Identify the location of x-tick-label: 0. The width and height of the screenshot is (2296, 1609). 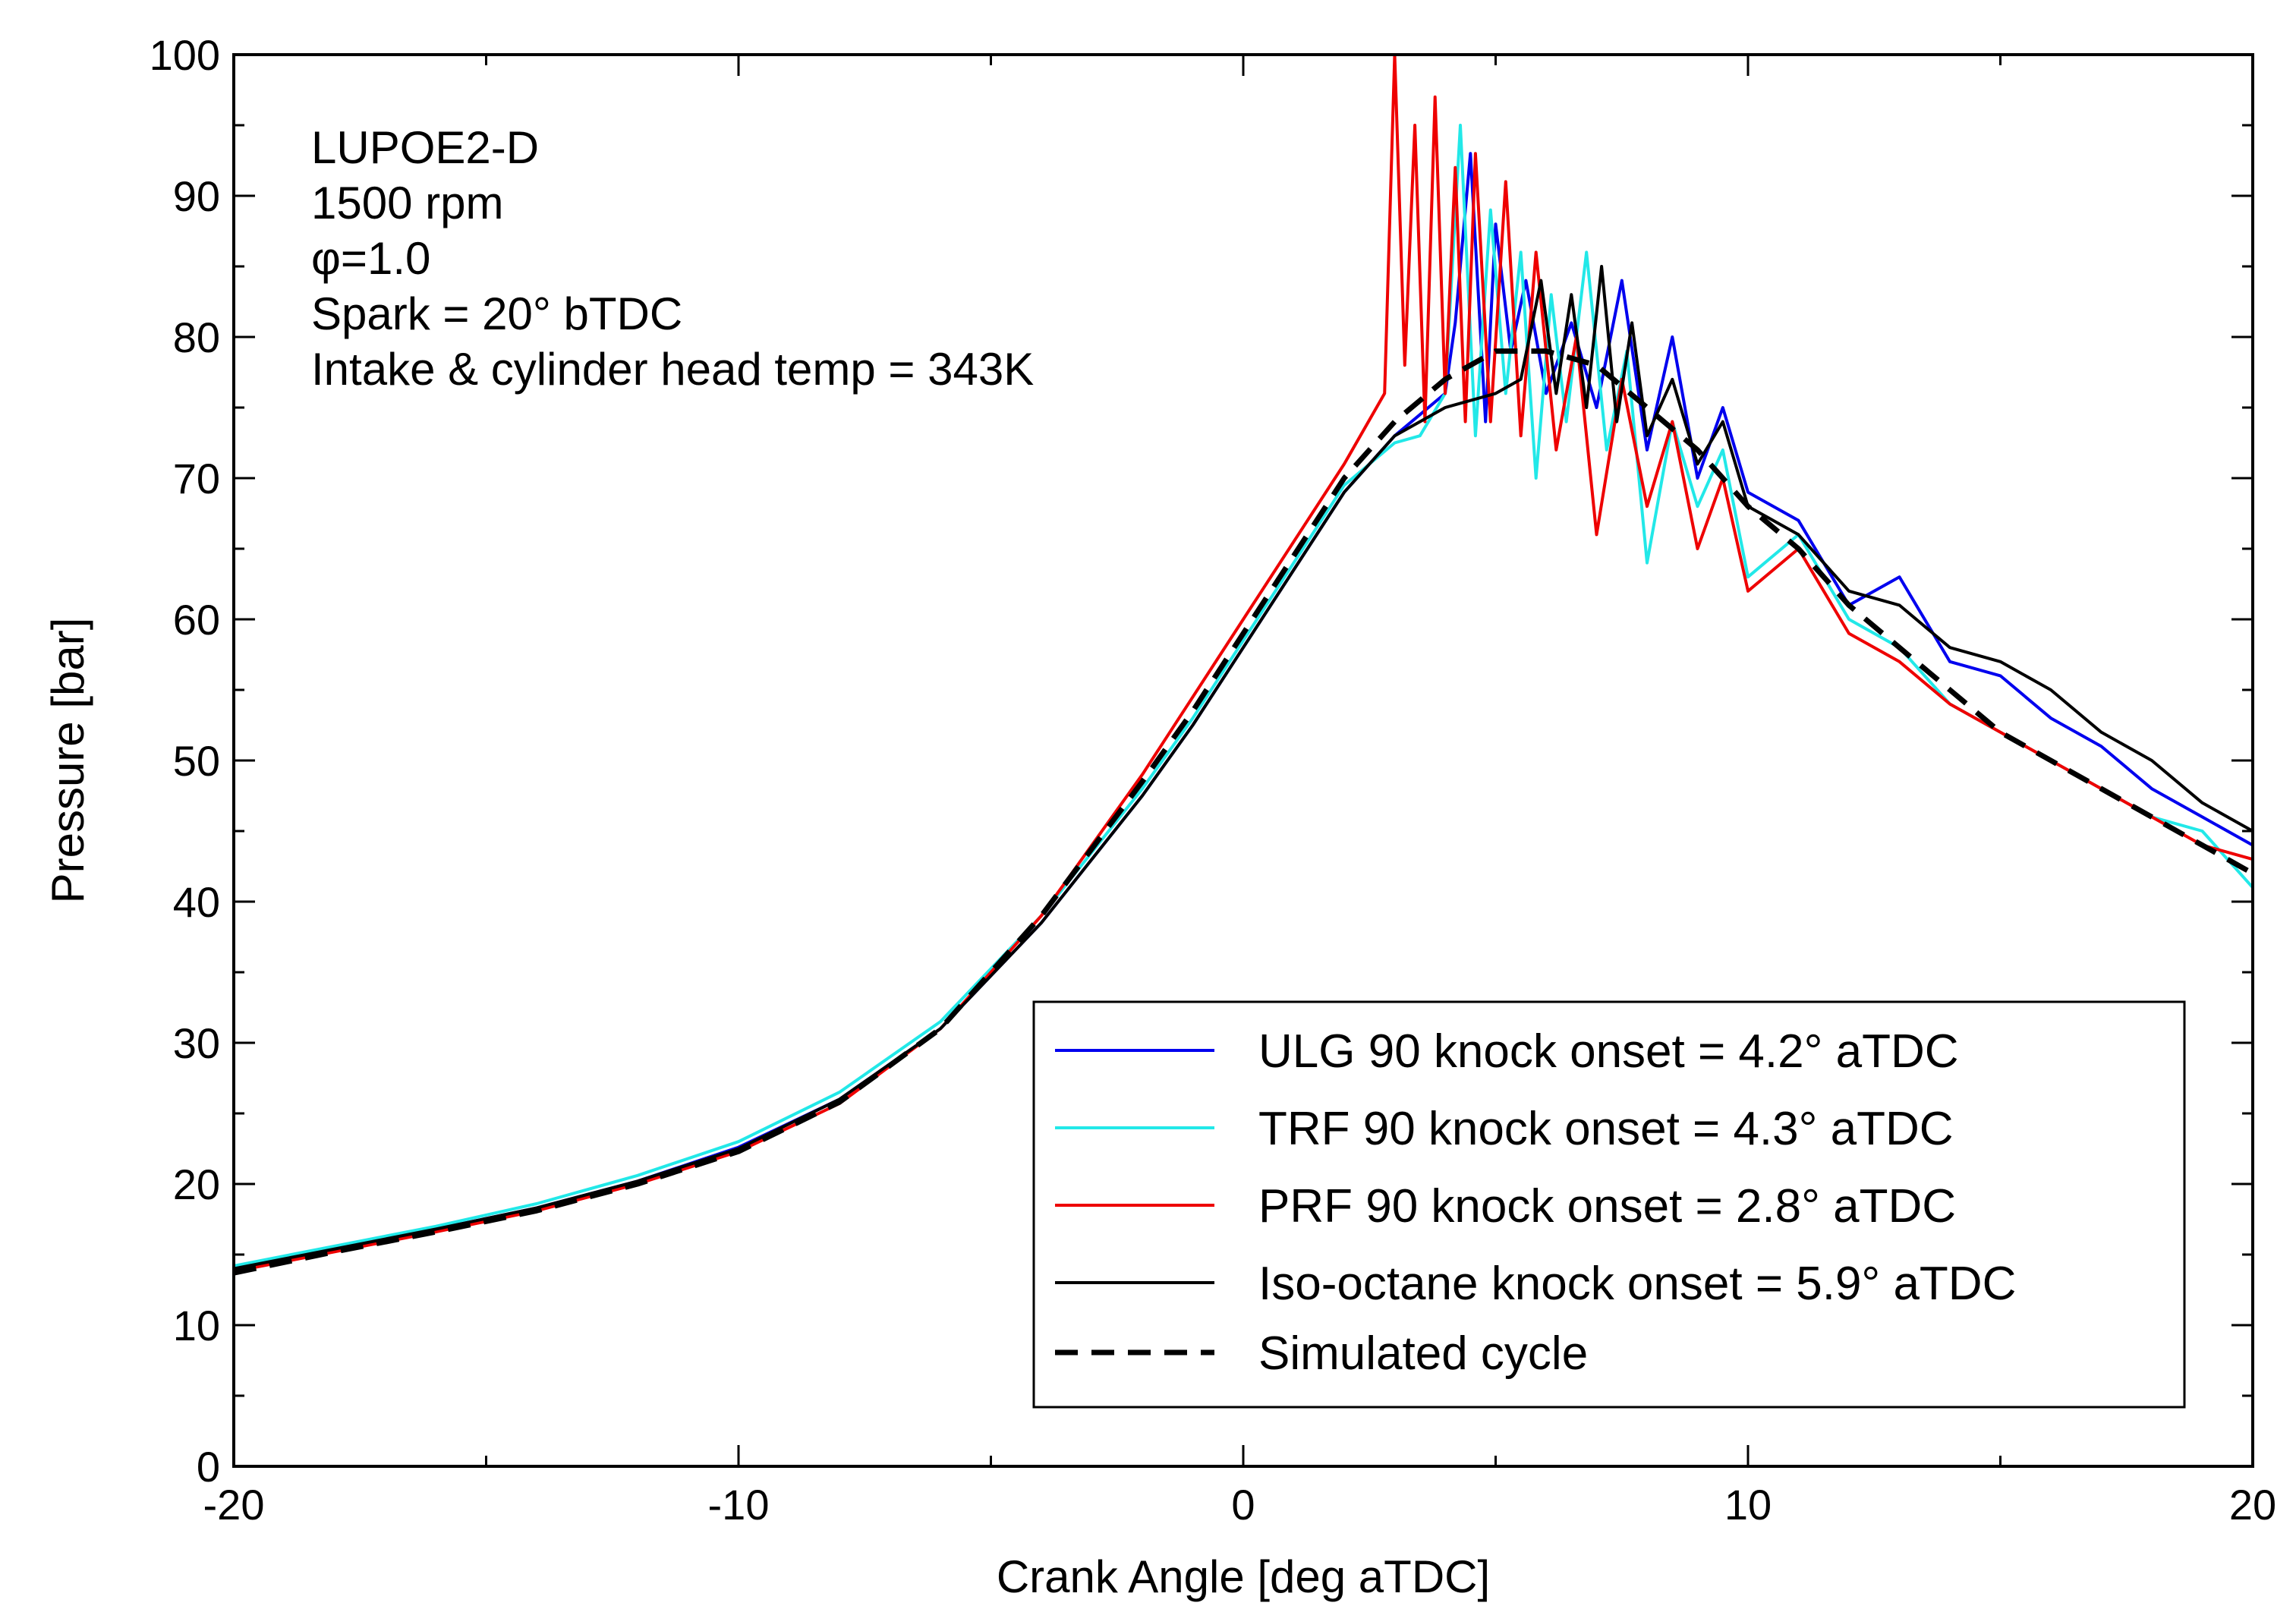
(1243, 1505).